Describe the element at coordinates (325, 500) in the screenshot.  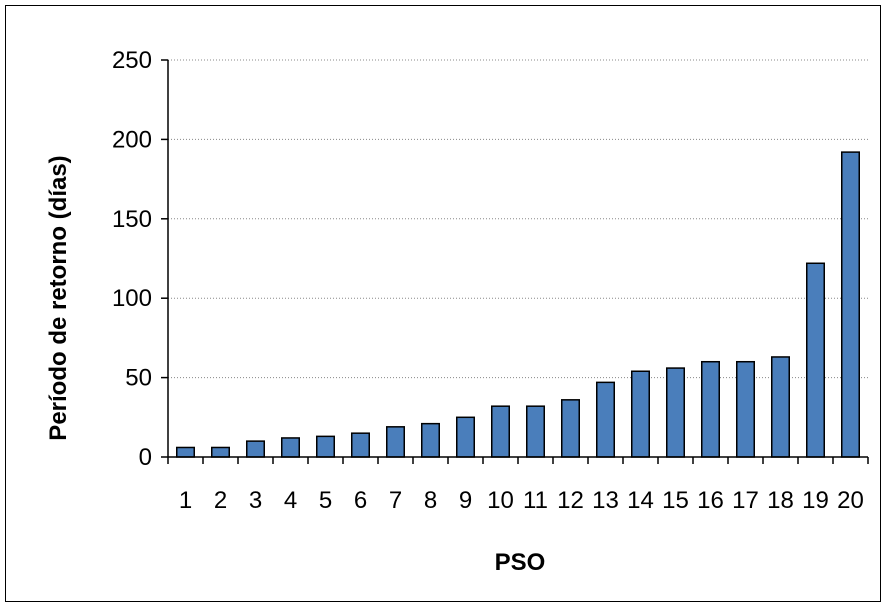
I see `x-tick-label: 5` at that location.